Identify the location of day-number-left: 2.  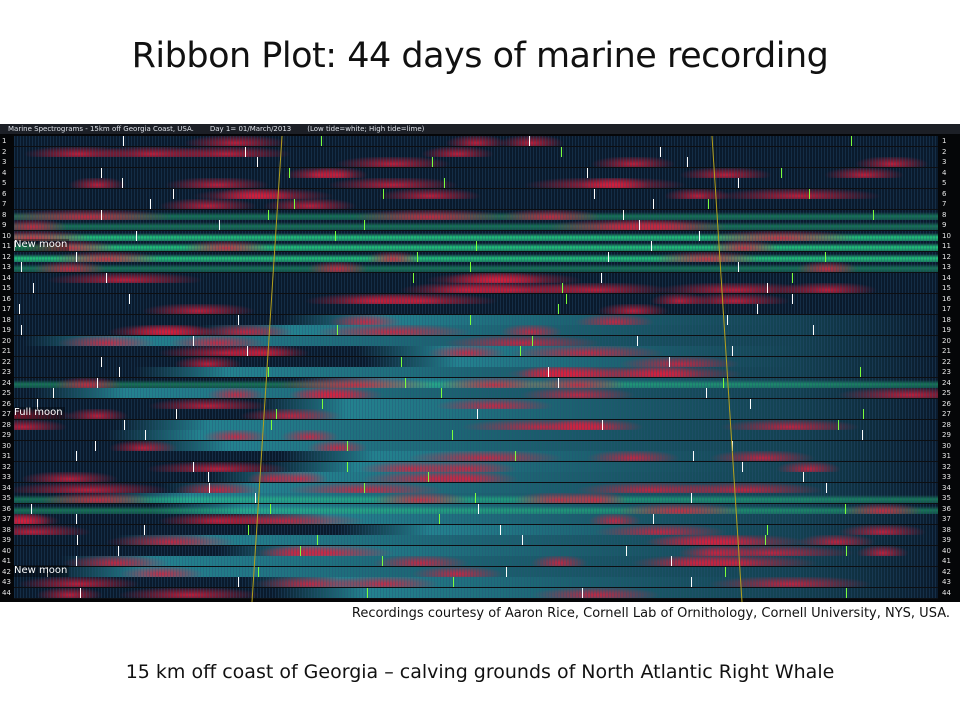
(4, 151).